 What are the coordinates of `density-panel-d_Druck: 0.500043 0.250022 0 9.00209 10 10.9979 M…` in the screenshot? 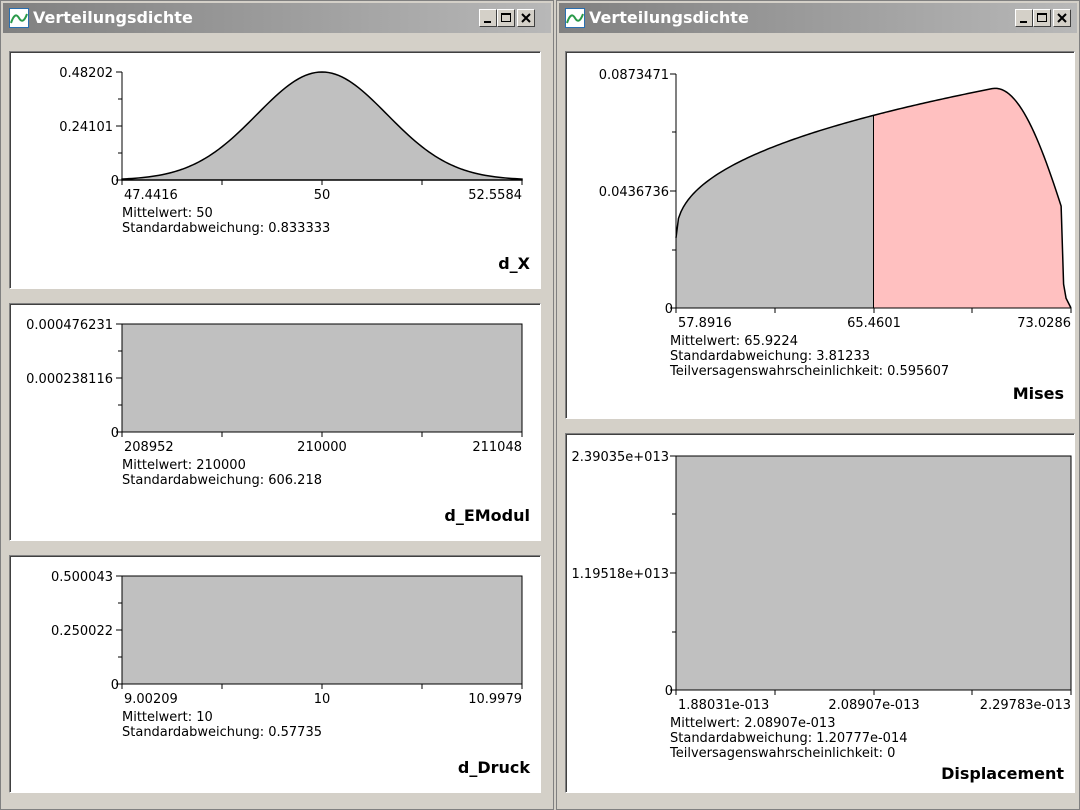 It's located at (275, 674).